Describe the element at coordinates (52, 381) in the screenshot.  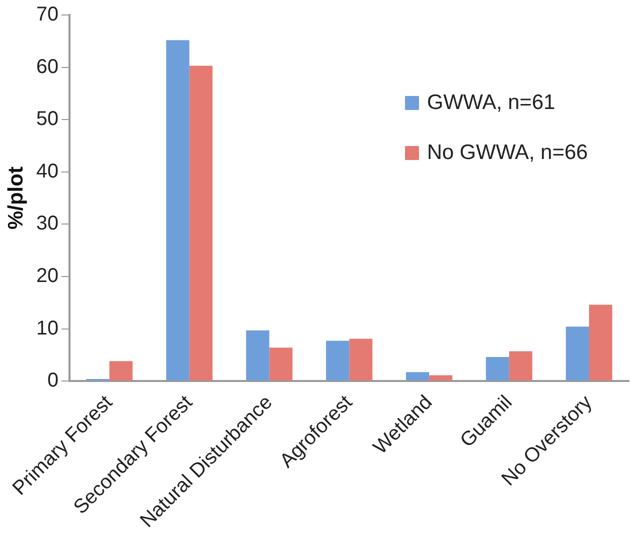
I see `y-tick-label: 0` at that location.